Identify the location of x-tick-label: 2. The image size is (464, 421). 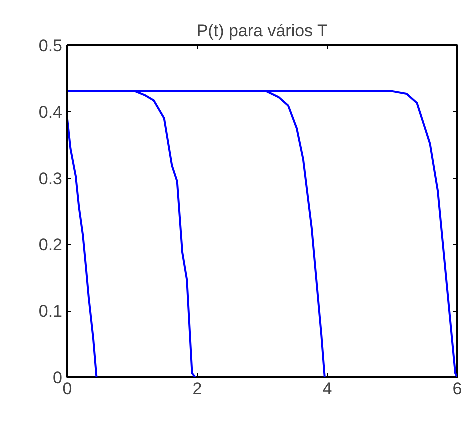
(197, 389).